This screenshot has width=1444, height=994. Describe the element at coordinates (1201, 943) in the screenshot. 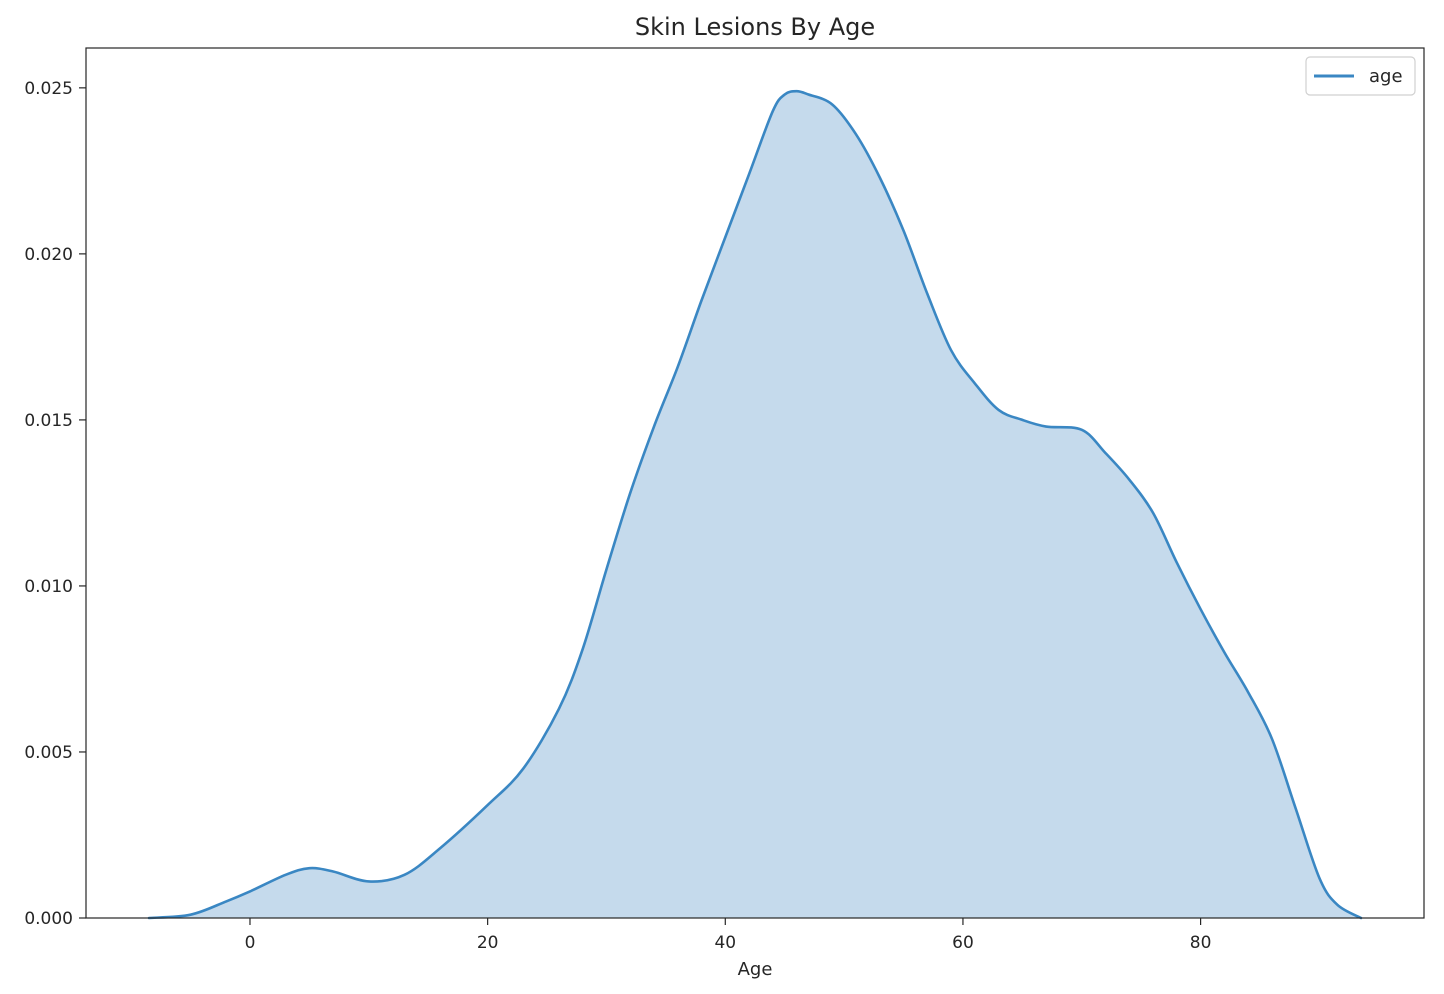

I see `x-tick-label: 80` at that location.